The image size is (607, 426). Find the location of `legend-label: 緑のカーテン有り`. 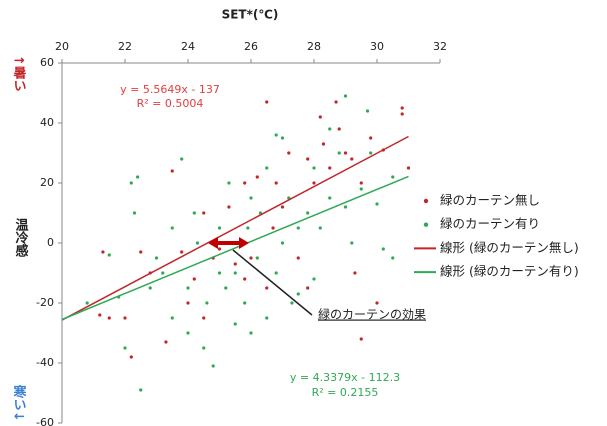

legend-label: 緑のカーテン有り is located at coordinates (490, 223).